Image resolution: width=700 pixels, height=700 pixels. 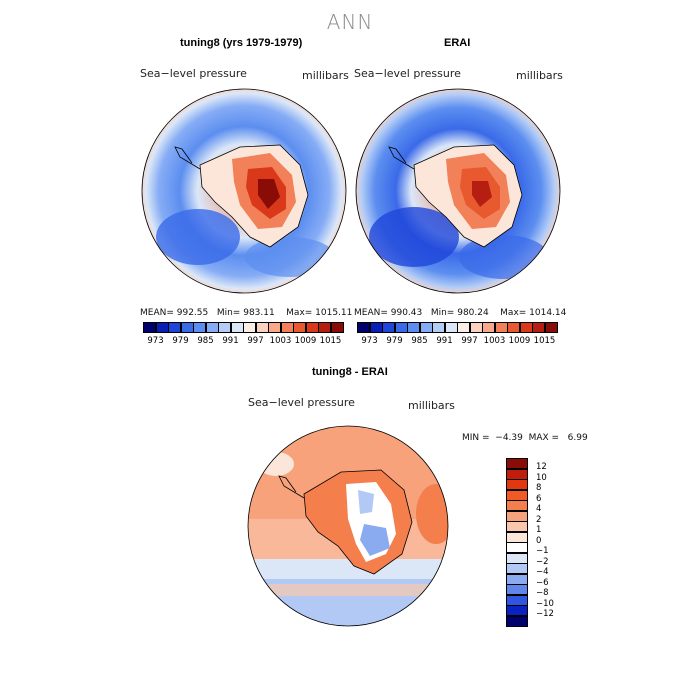 What do you see at coordinates (539, 540) in the screenshot?
I see `colorbar-tick-label: 0` at bounding box center [539, 540].